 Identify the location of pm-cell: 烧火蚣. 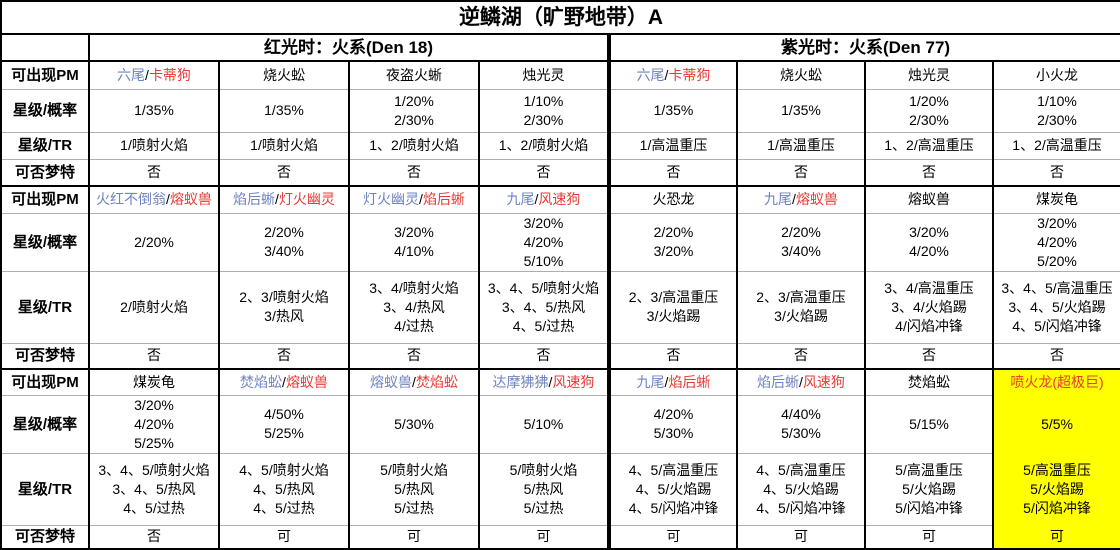
(800, 74).